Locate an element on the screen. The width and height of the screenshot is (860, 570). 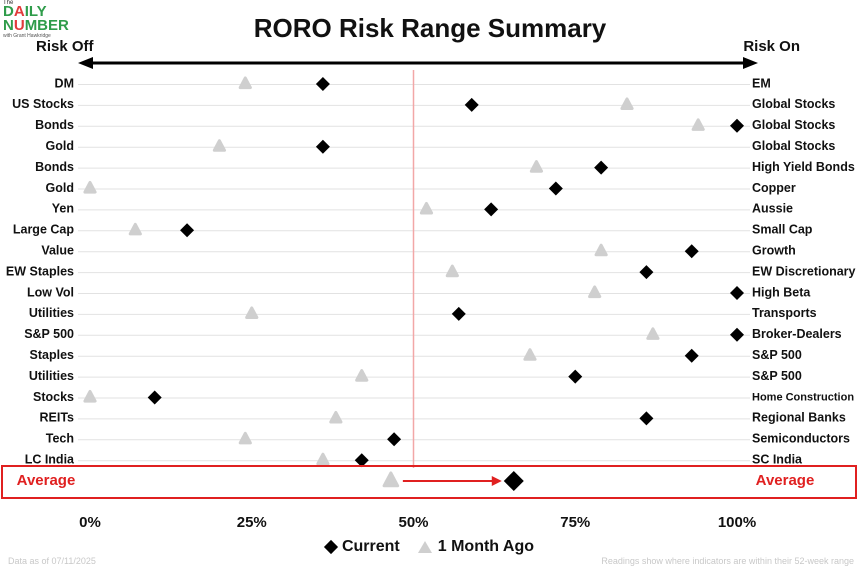
risk-on-row-label: Semiconductors is located at coordinates (801, 439).